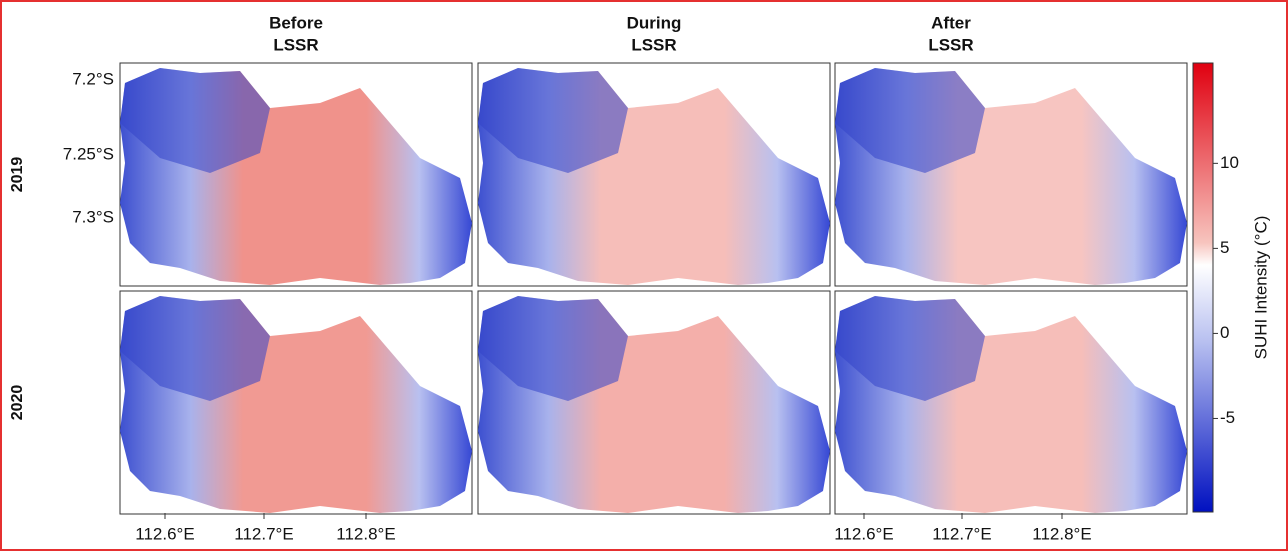 The height and width of the screenshot is (551, 1288). I want to click on lat-tick-label: 7.3°S, so click(93, 216).